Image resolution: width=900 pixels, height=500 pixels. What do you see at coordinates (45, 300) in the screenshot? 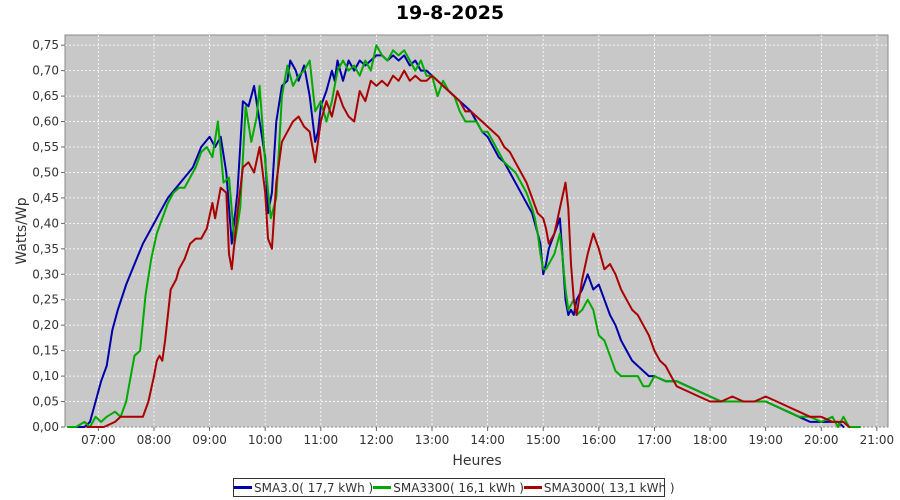
I see `y-tick-label: 0,25` at bounding box center [45, 300].